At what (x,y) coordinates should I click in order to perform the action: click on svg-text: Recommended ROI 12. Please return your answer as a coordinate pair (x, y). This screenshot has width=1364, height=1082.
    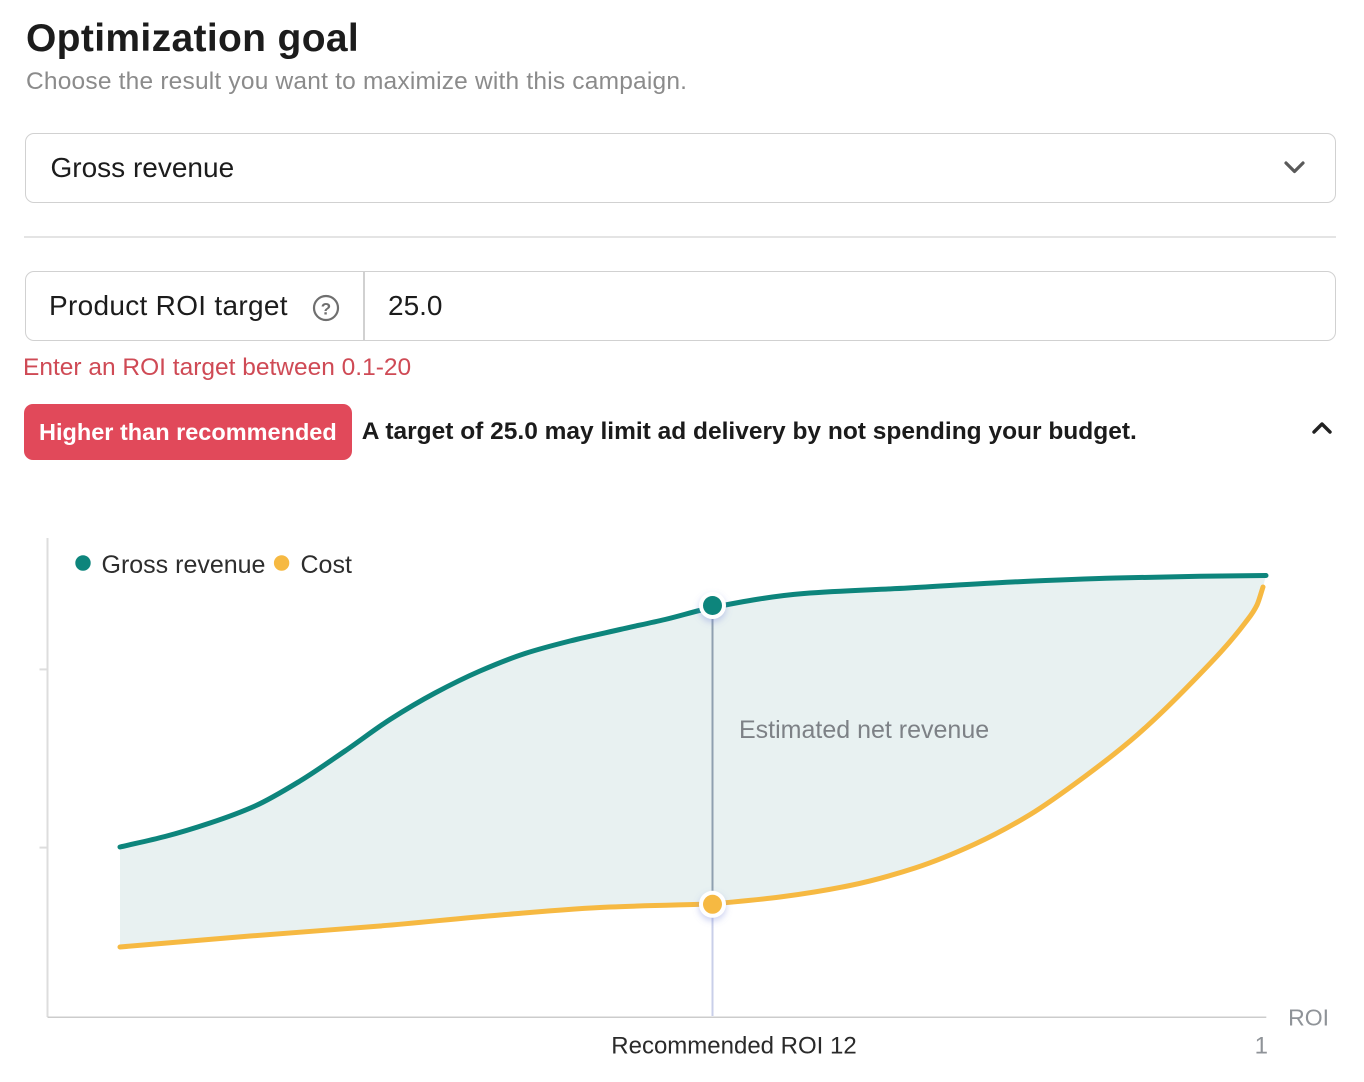
    Looking at the image, I should click on (733, 1045).